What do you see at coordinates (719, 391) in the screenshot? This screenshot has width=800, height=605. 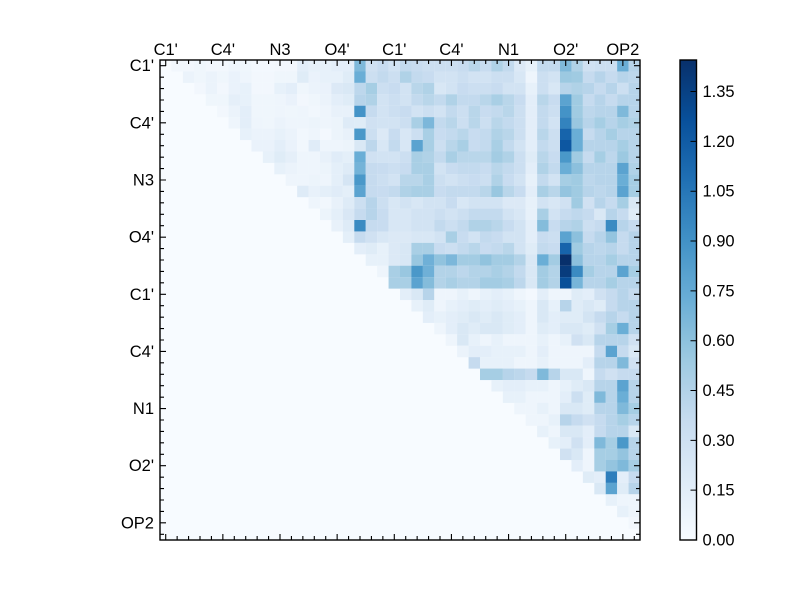 I see `svg-text: 0.45` at bounding box center [719, 391].